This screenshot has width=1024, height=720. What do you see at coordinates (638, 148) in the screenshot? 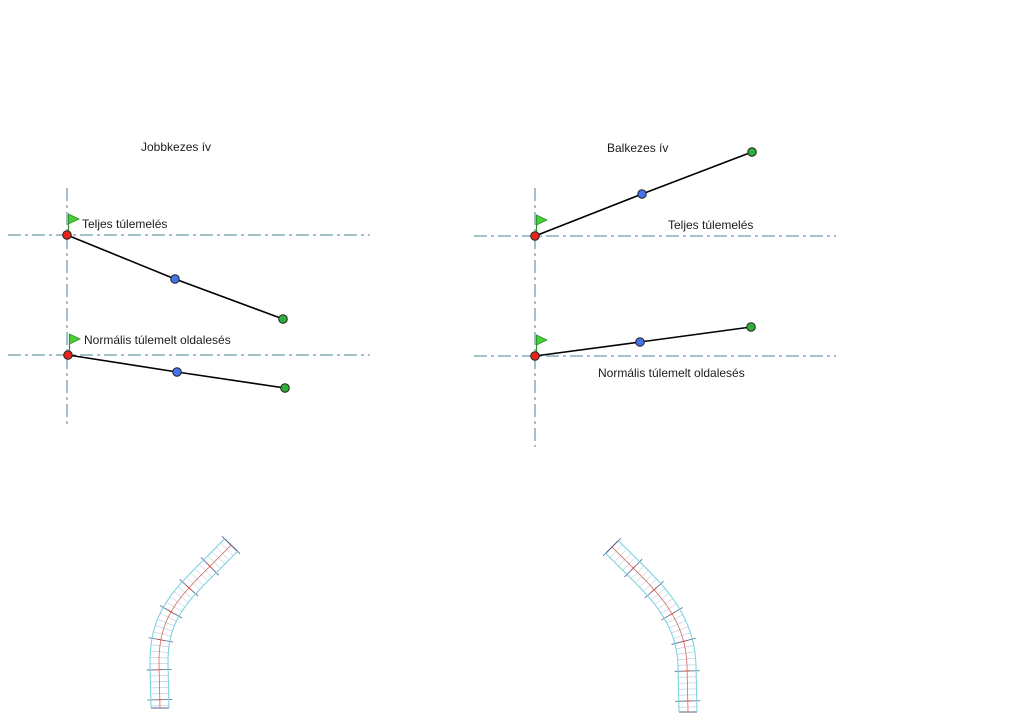
I see `diagram-title-left-hand-curve: Balkezes ív` at bounding box center [638, 148].